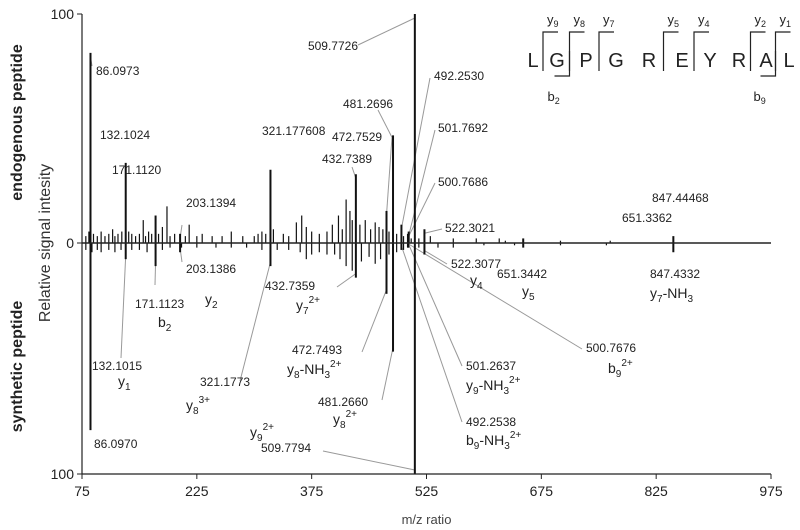 This screenshot has width=800, height=530. I want to click on y-ion-label: y9, so click(553, 20).